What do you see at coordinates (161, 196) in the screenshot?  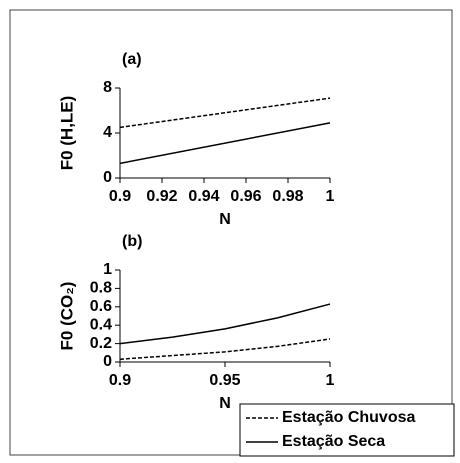 I see `x-tick-label: 0.92` at bounding box center [161, 196].